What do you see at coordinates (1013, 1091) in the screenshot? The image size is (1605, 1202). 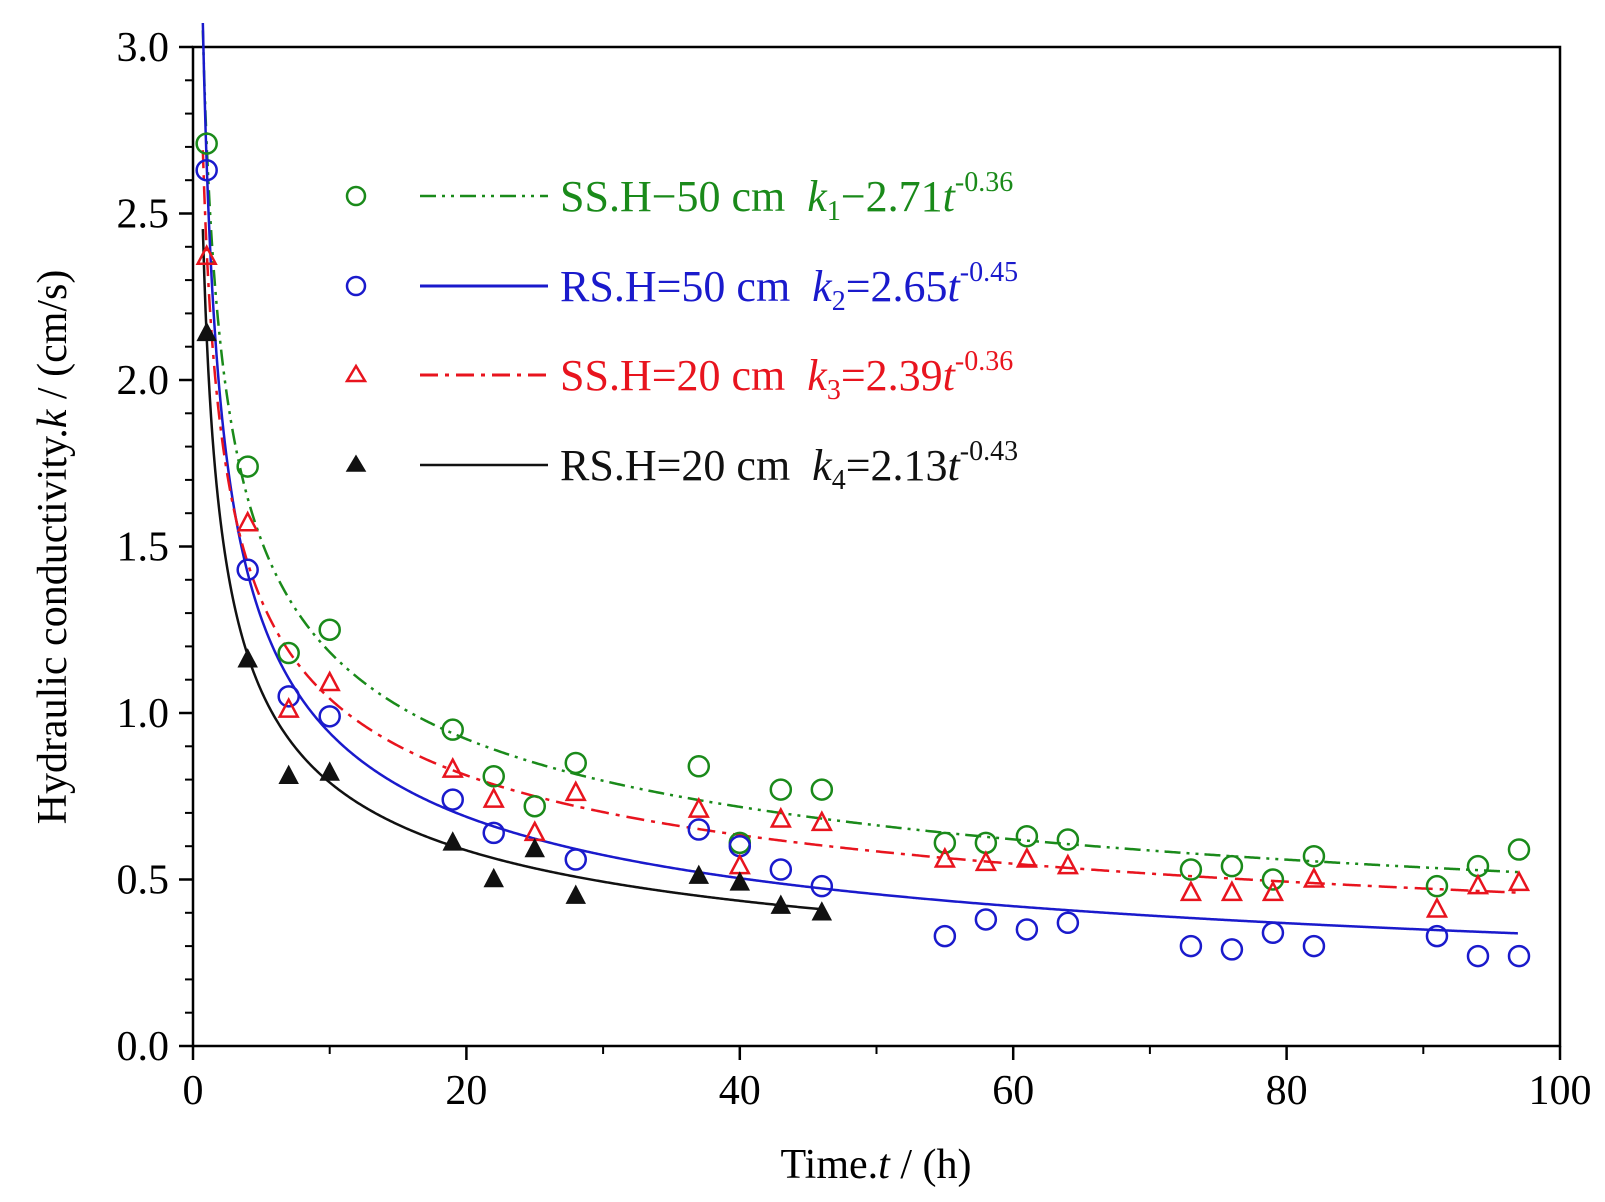 I see `x-tick-label: 60` at bounding box center [1013, 1091].